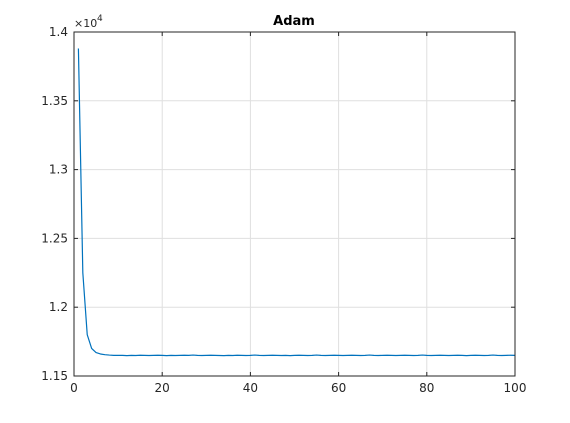  Describe the element at coordinates (515, 388) in the screenshot. I see `x-tick-label: 100` at that location.